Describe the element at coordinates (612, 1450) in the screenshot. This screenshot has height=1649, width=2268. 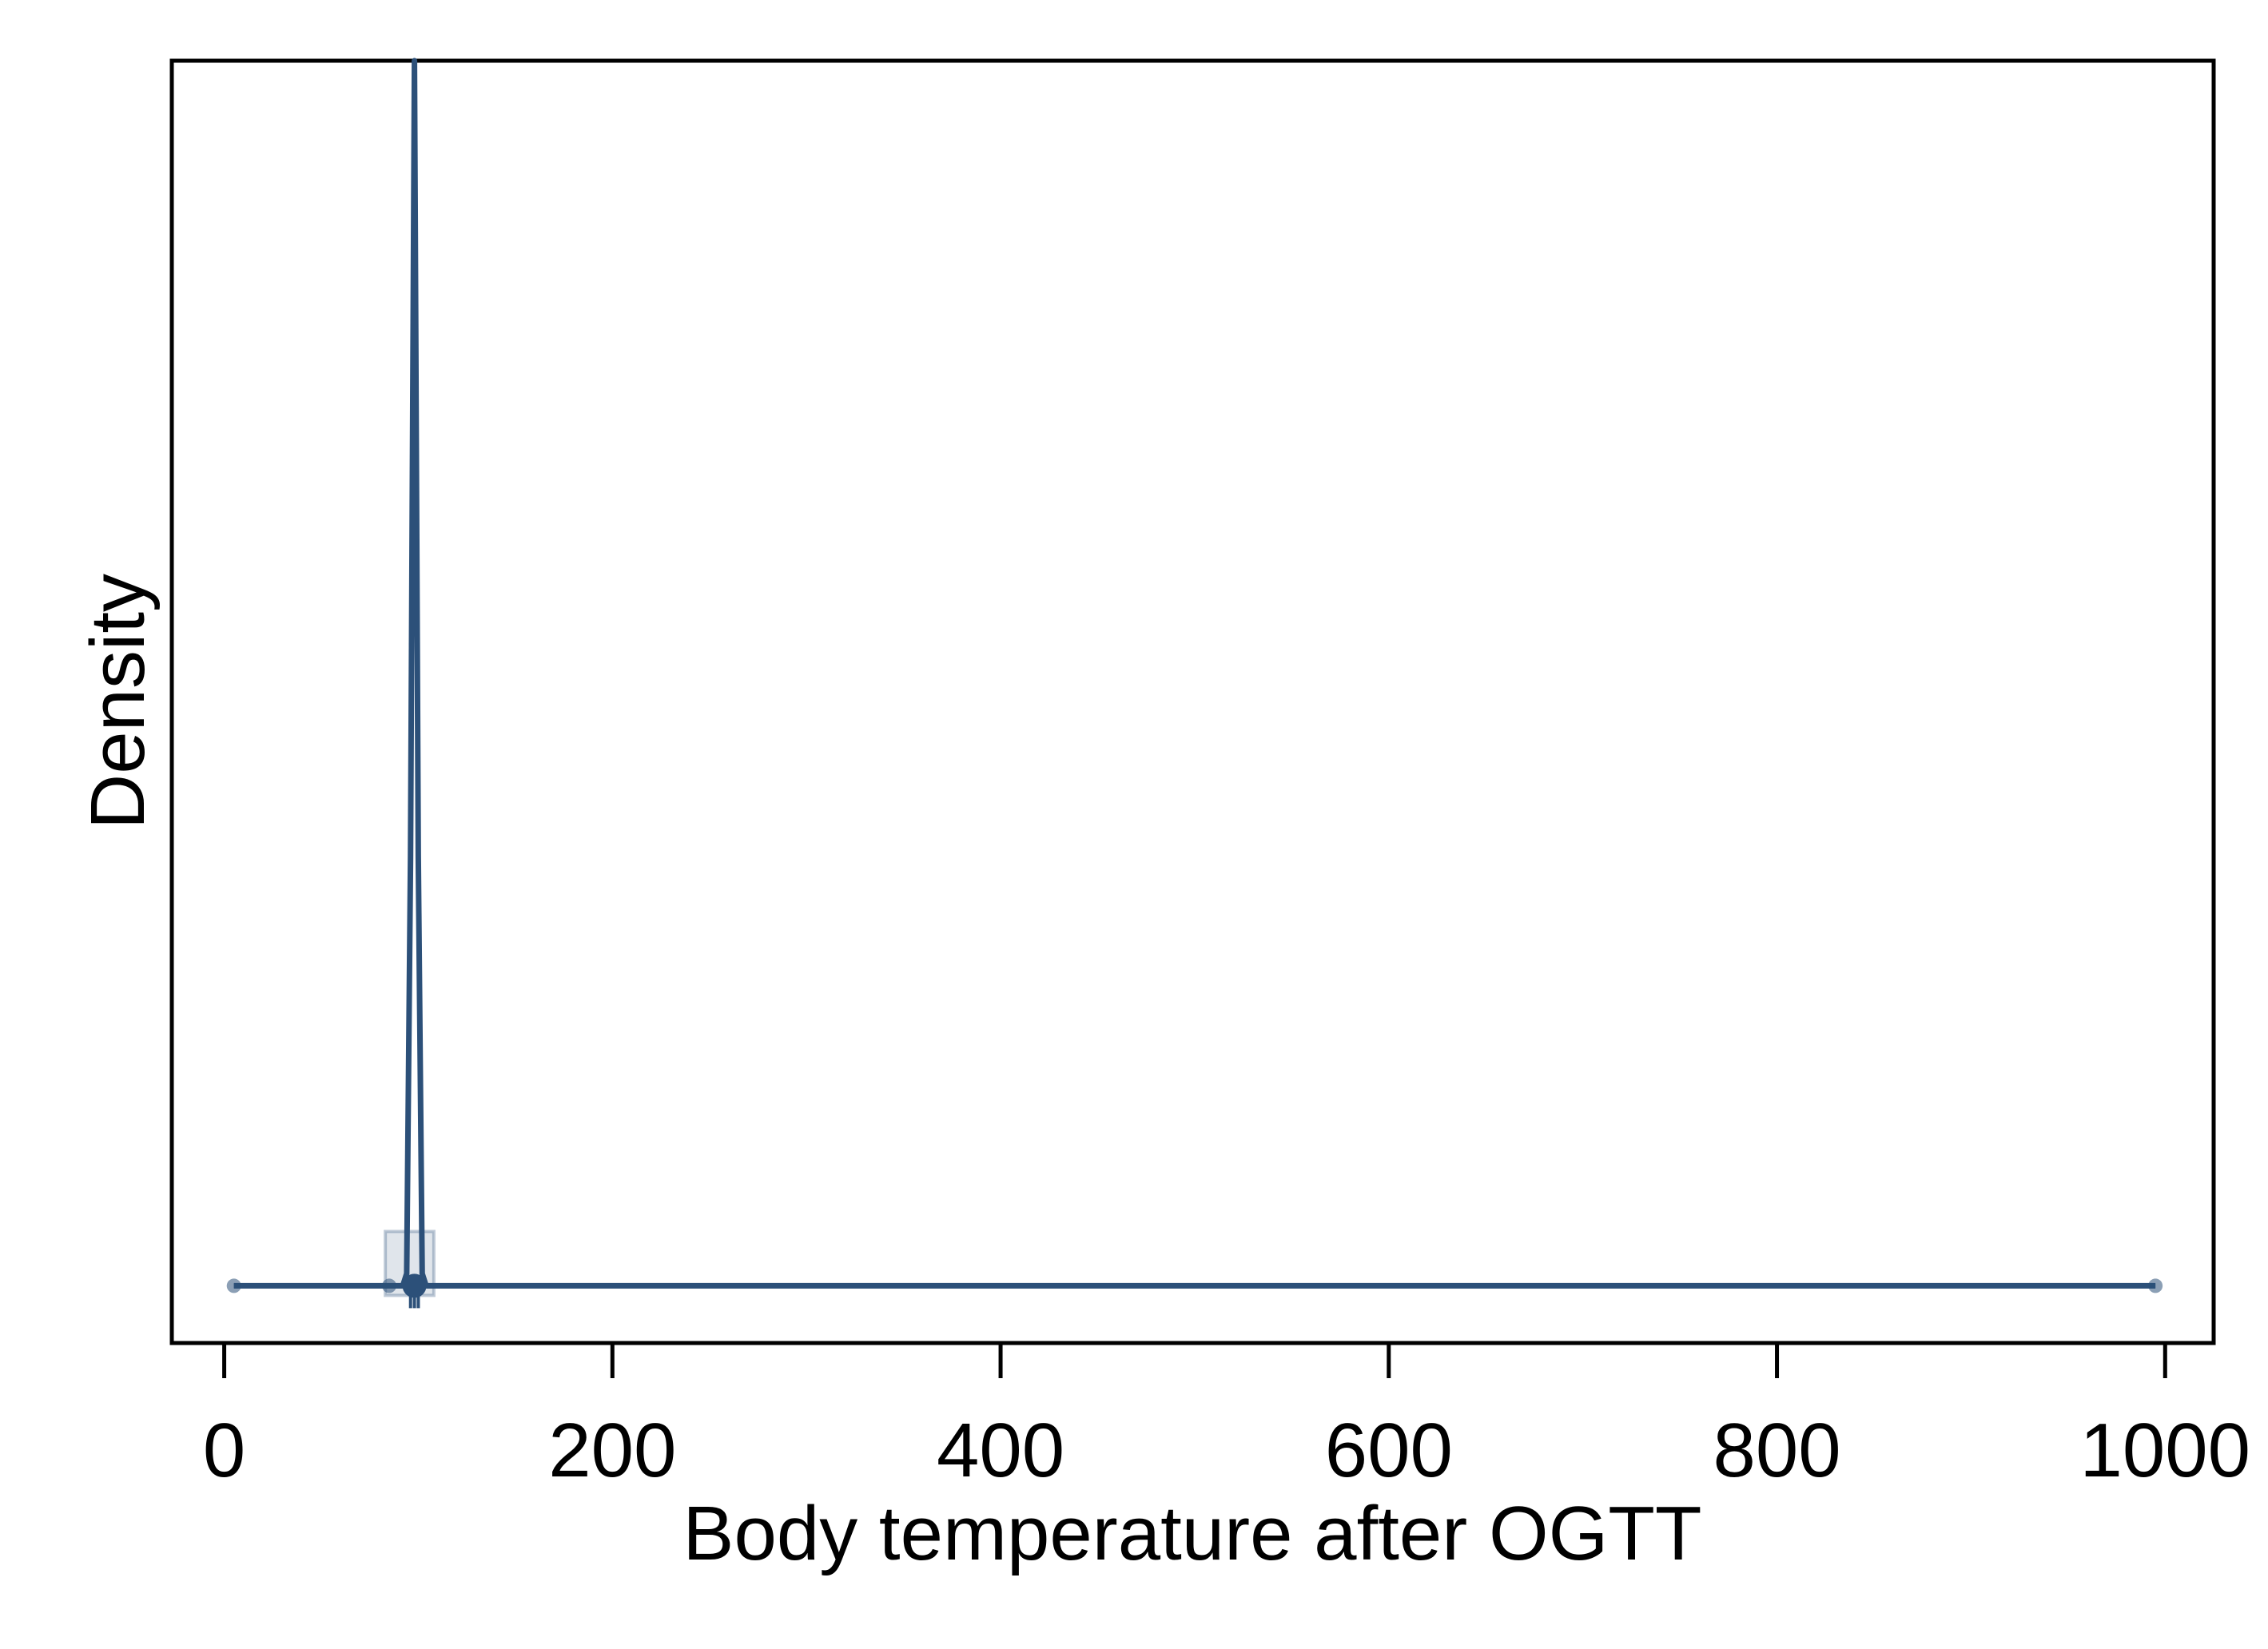
I see `x-tick-label-200: 200` at that location.